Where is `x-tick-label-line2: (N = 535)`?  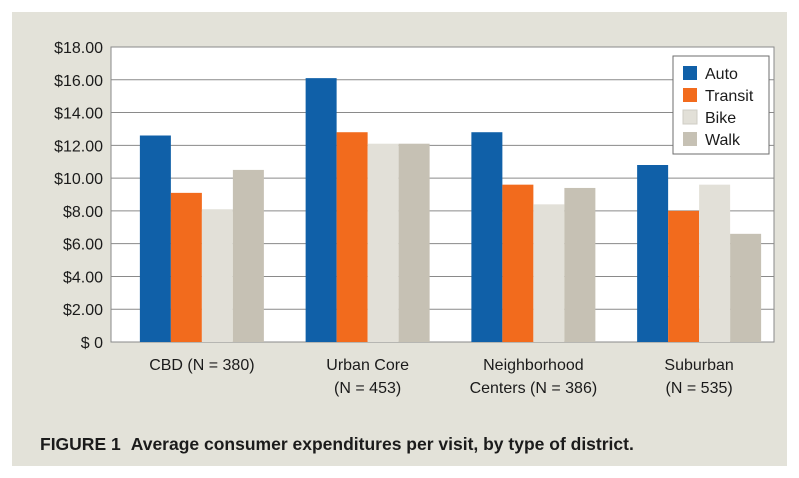 x-tick-label-line2: (N = 535) is located at coordinates (699, 388).